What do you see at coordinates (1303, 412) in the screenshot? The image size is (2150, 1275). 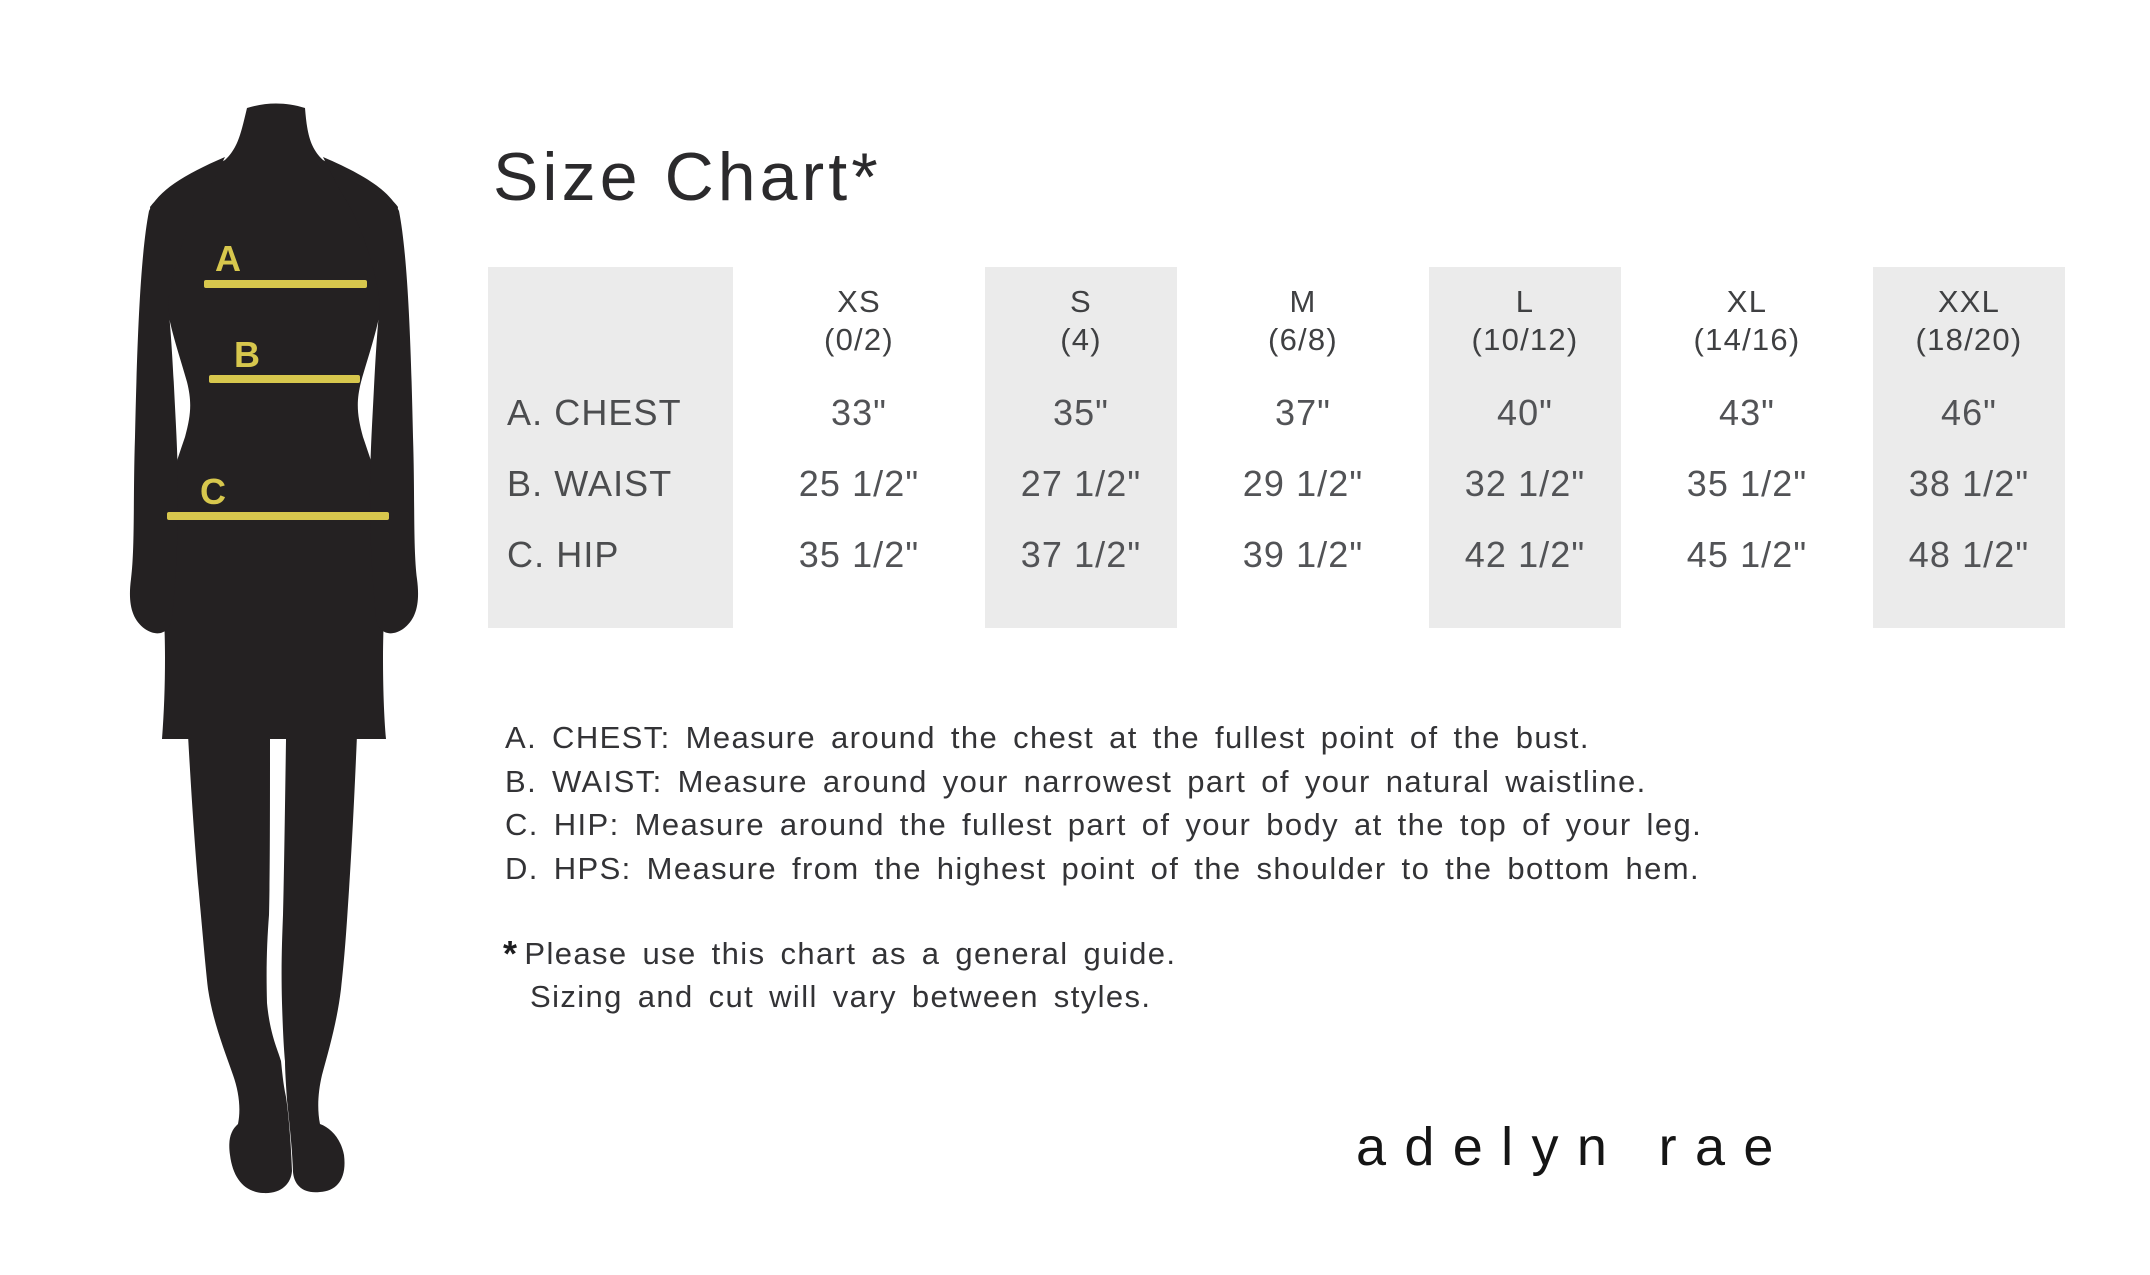 I see `size-value: 37"` at bounding box center [1303, 412].